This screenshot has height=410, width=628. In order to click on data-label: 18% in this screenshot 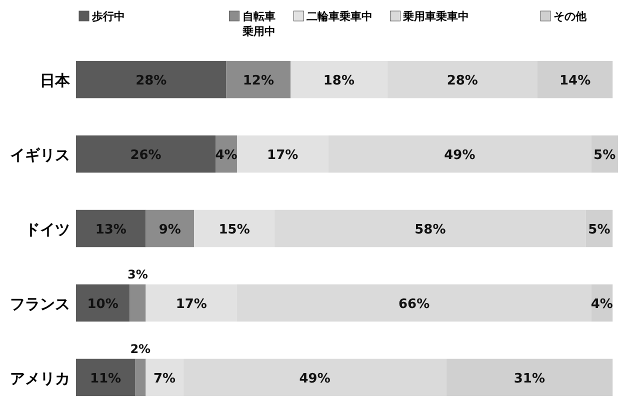, I will do `click(339, 81)`.